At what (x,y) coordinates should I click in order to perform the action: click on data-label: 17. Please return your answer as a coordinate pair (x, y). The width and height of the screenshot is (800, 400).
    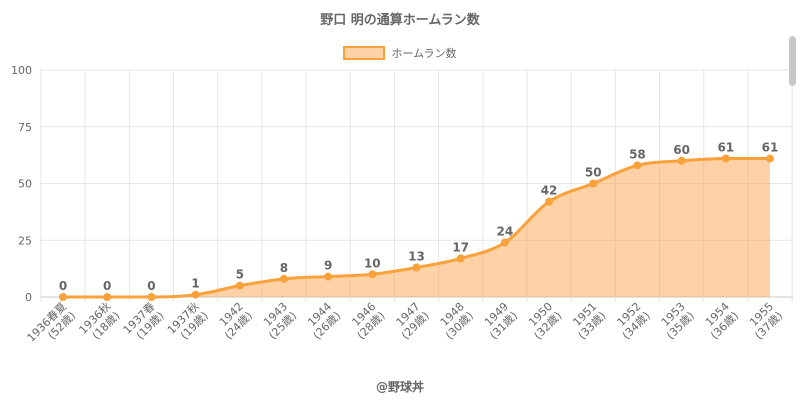
    Looking at the image, I should click on (460, 247).